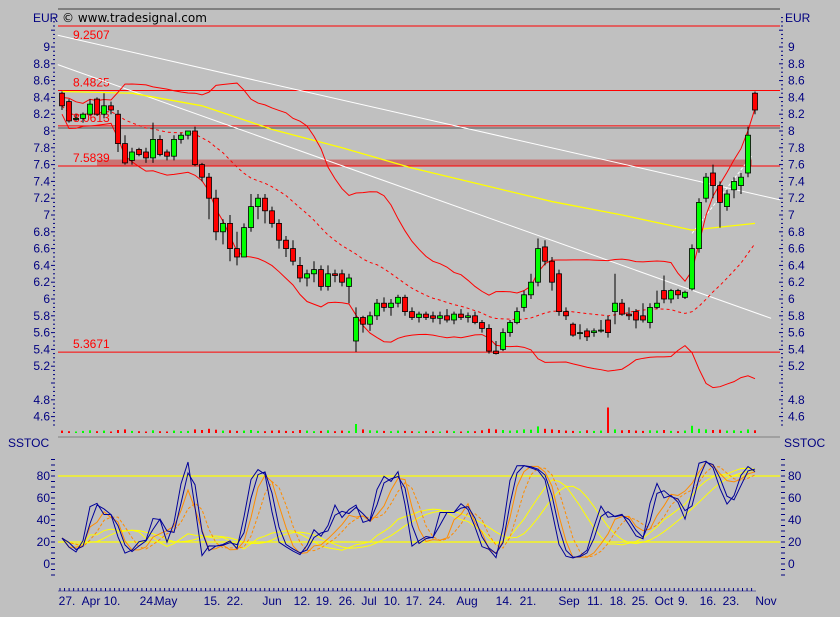 This screenshot has width=840, height=617. Describe the element at coordinates (41, 81) in the screenshot. I see `y-tick-label-left: 8.6` at that location.